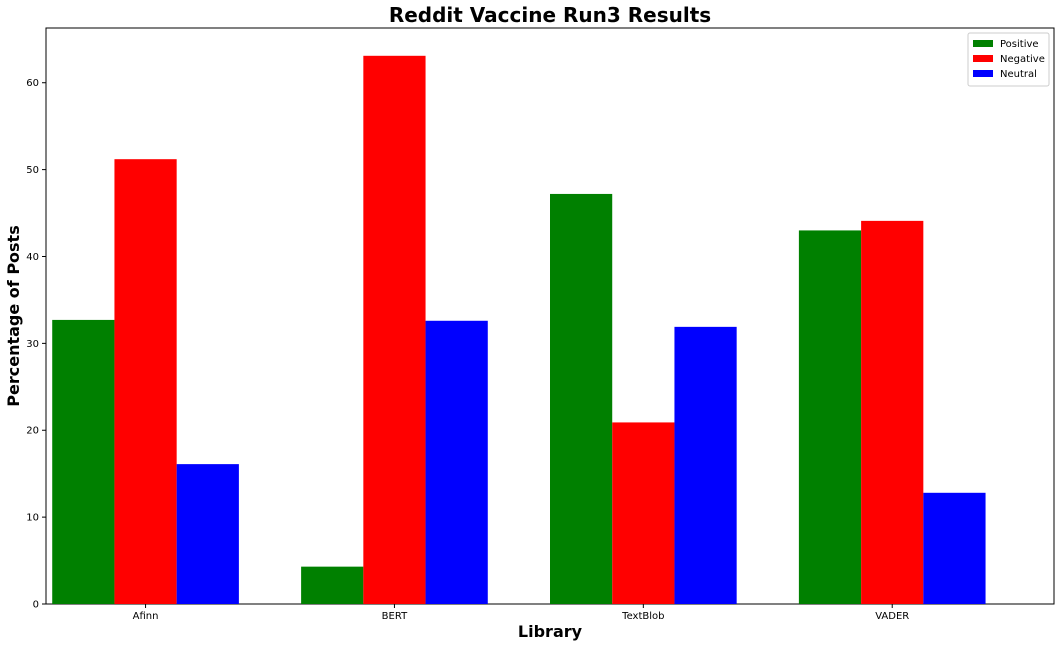  I want to click on bar-positive-textblob, so click(581, 398).